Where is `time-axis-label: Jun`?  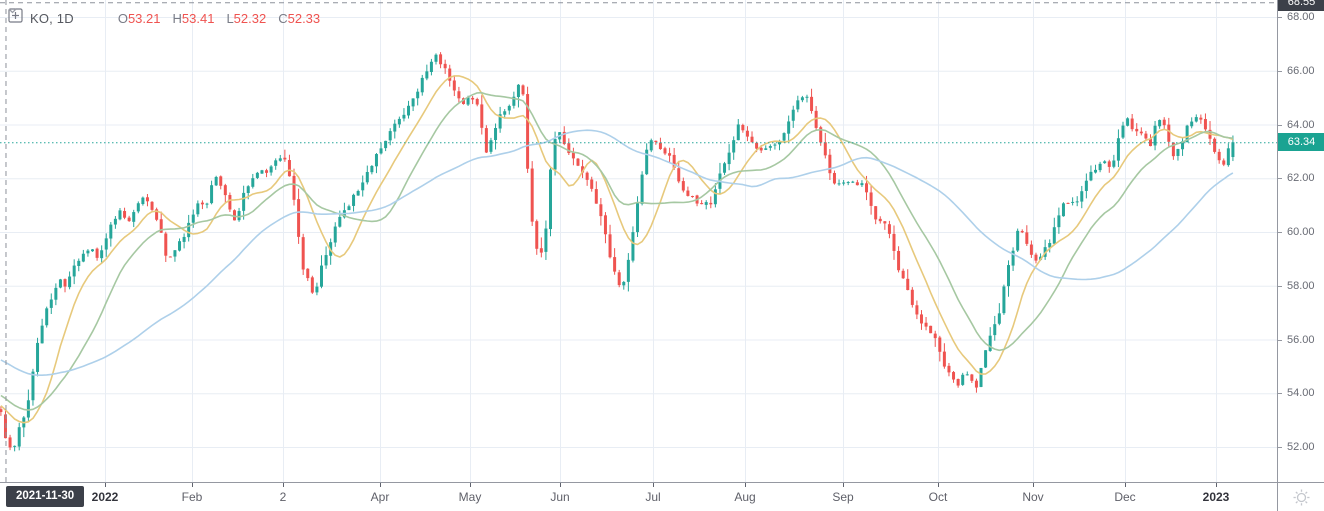 time-axis-label: Jun is located at coordinates (560, 497).